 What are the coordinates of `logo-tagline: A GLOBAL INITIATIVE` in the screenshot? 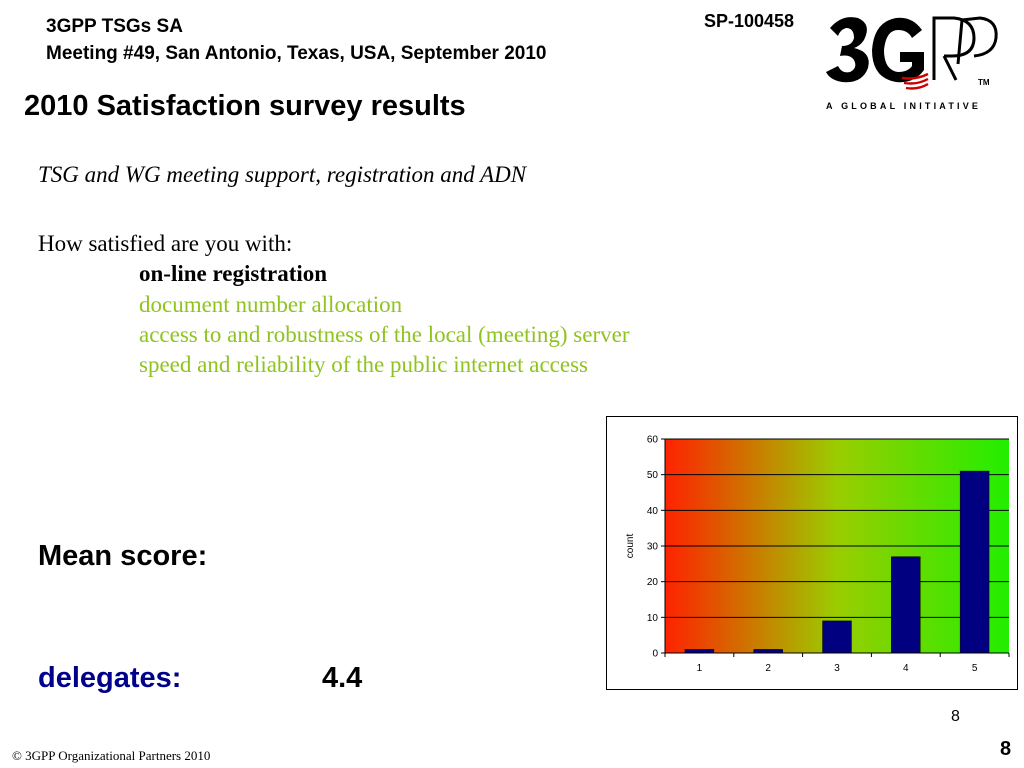 It's located at (904, 106).